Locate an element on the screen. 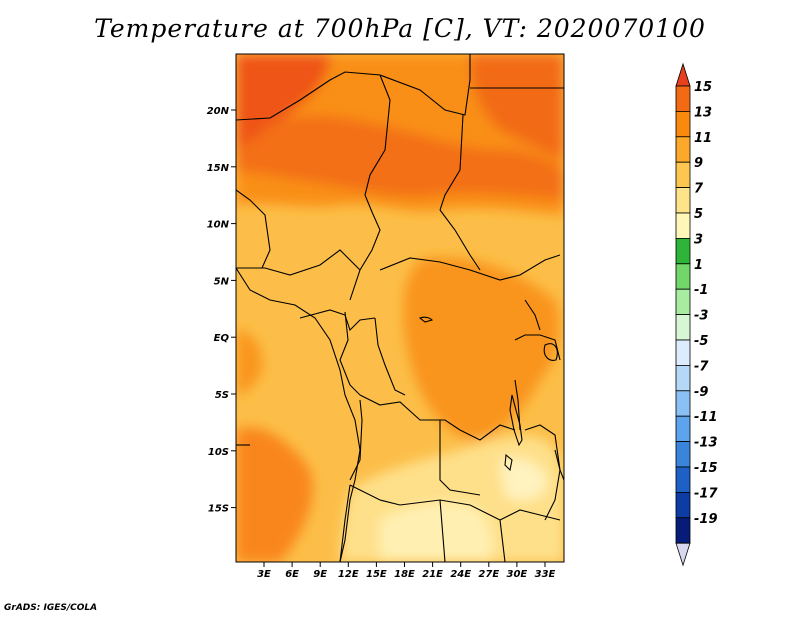 Image resolution: width=800 pixels, height=618 pixels. colorbar-label: -5 is located at coordinates (701, 341).